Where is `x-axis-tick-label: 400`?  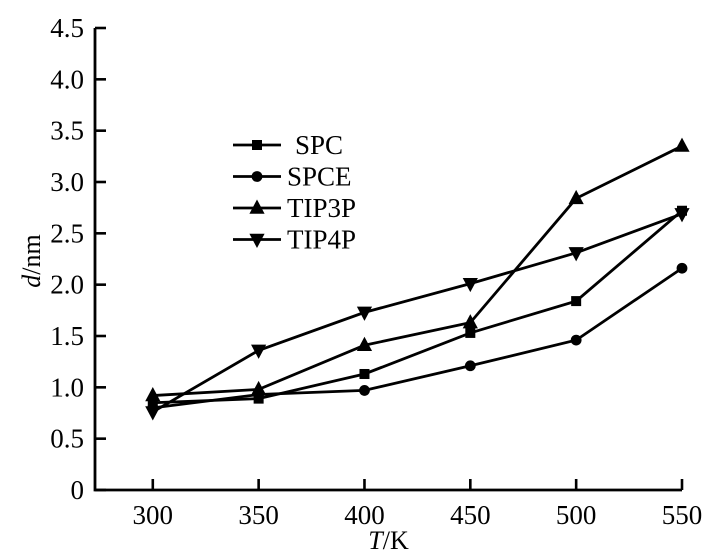
x-axis-tick-label: 400 is located at coordinates (364, 515).